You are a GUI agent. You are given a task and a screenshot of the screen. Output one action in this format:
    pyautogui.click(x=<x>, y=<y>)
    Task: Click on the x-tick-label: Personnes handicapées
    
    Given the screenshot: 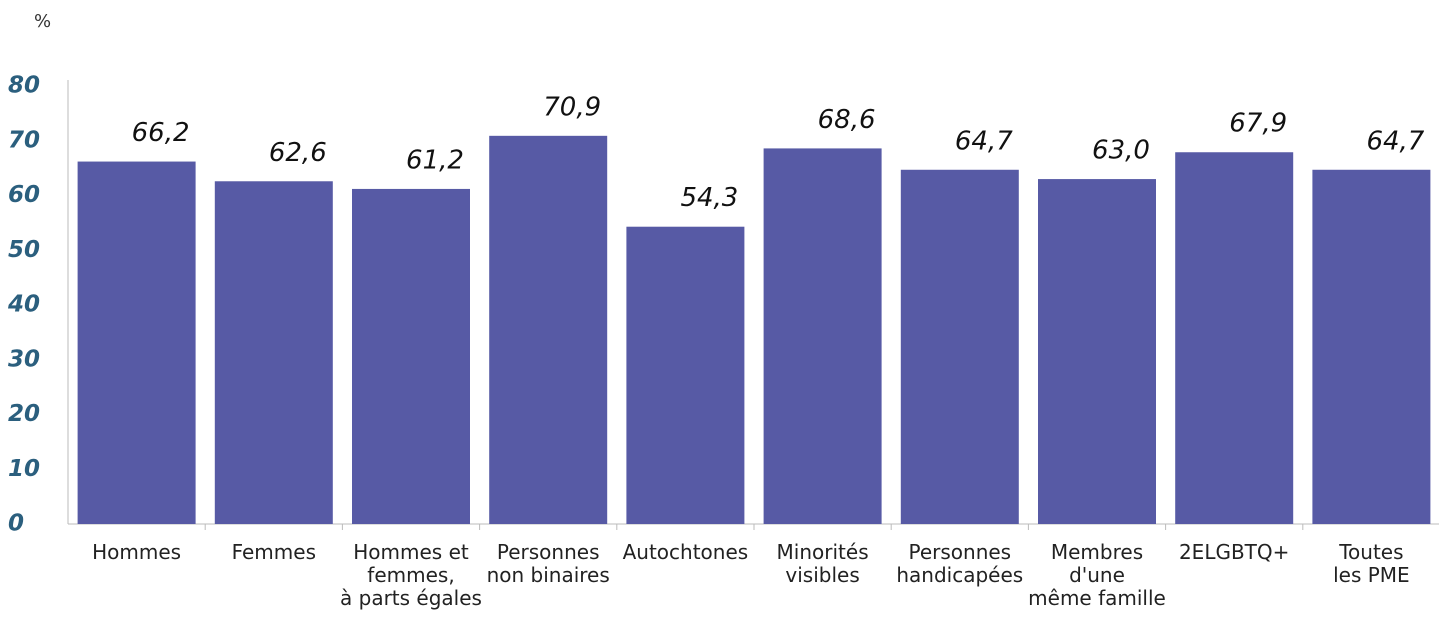 What is the action you would take?
    pyautogui.click(x=960, y=563)
    